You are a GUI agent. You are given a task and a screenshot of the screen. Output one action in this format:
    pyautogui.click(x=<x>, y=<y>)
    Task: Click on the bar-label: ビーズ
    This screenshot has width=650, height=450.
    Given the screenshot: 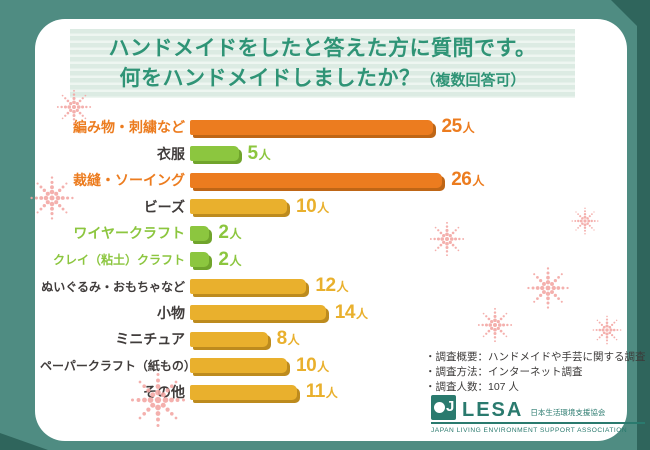 What is the action you would take?
    pyautogui.click(x=164, y=206)
    